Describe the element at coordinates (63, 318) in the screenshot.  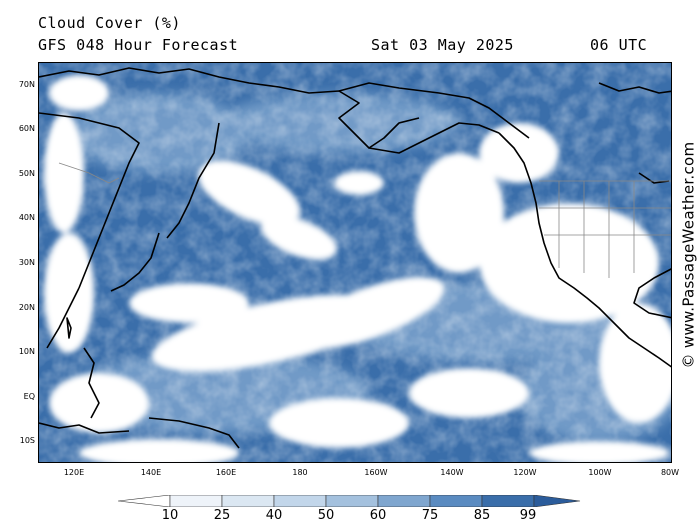
I see `china-coast` at that location.